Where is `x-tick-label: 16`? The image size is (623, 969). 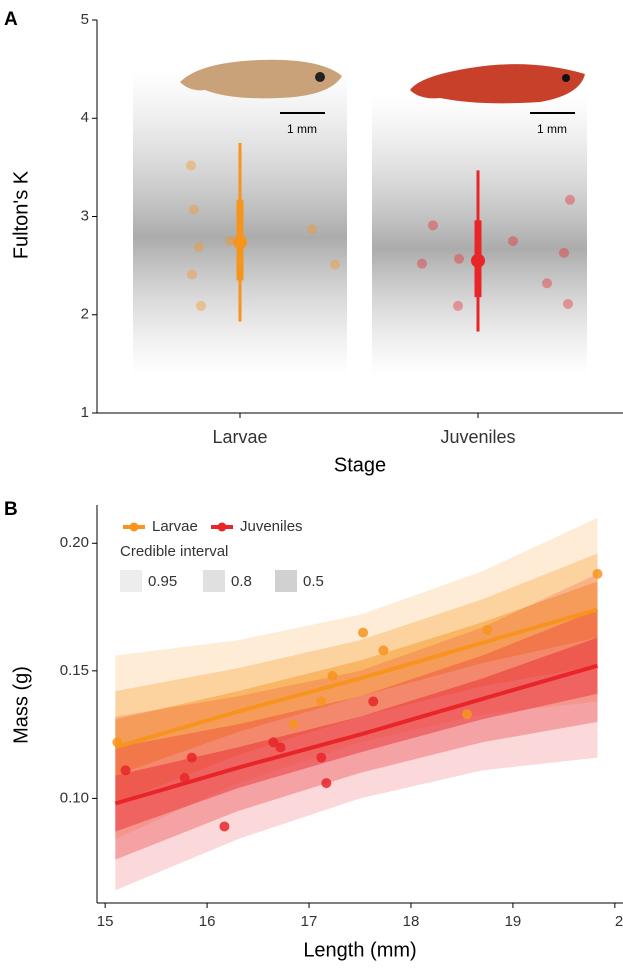 x-tick-label: 16 is located at coordinates (207, 921).